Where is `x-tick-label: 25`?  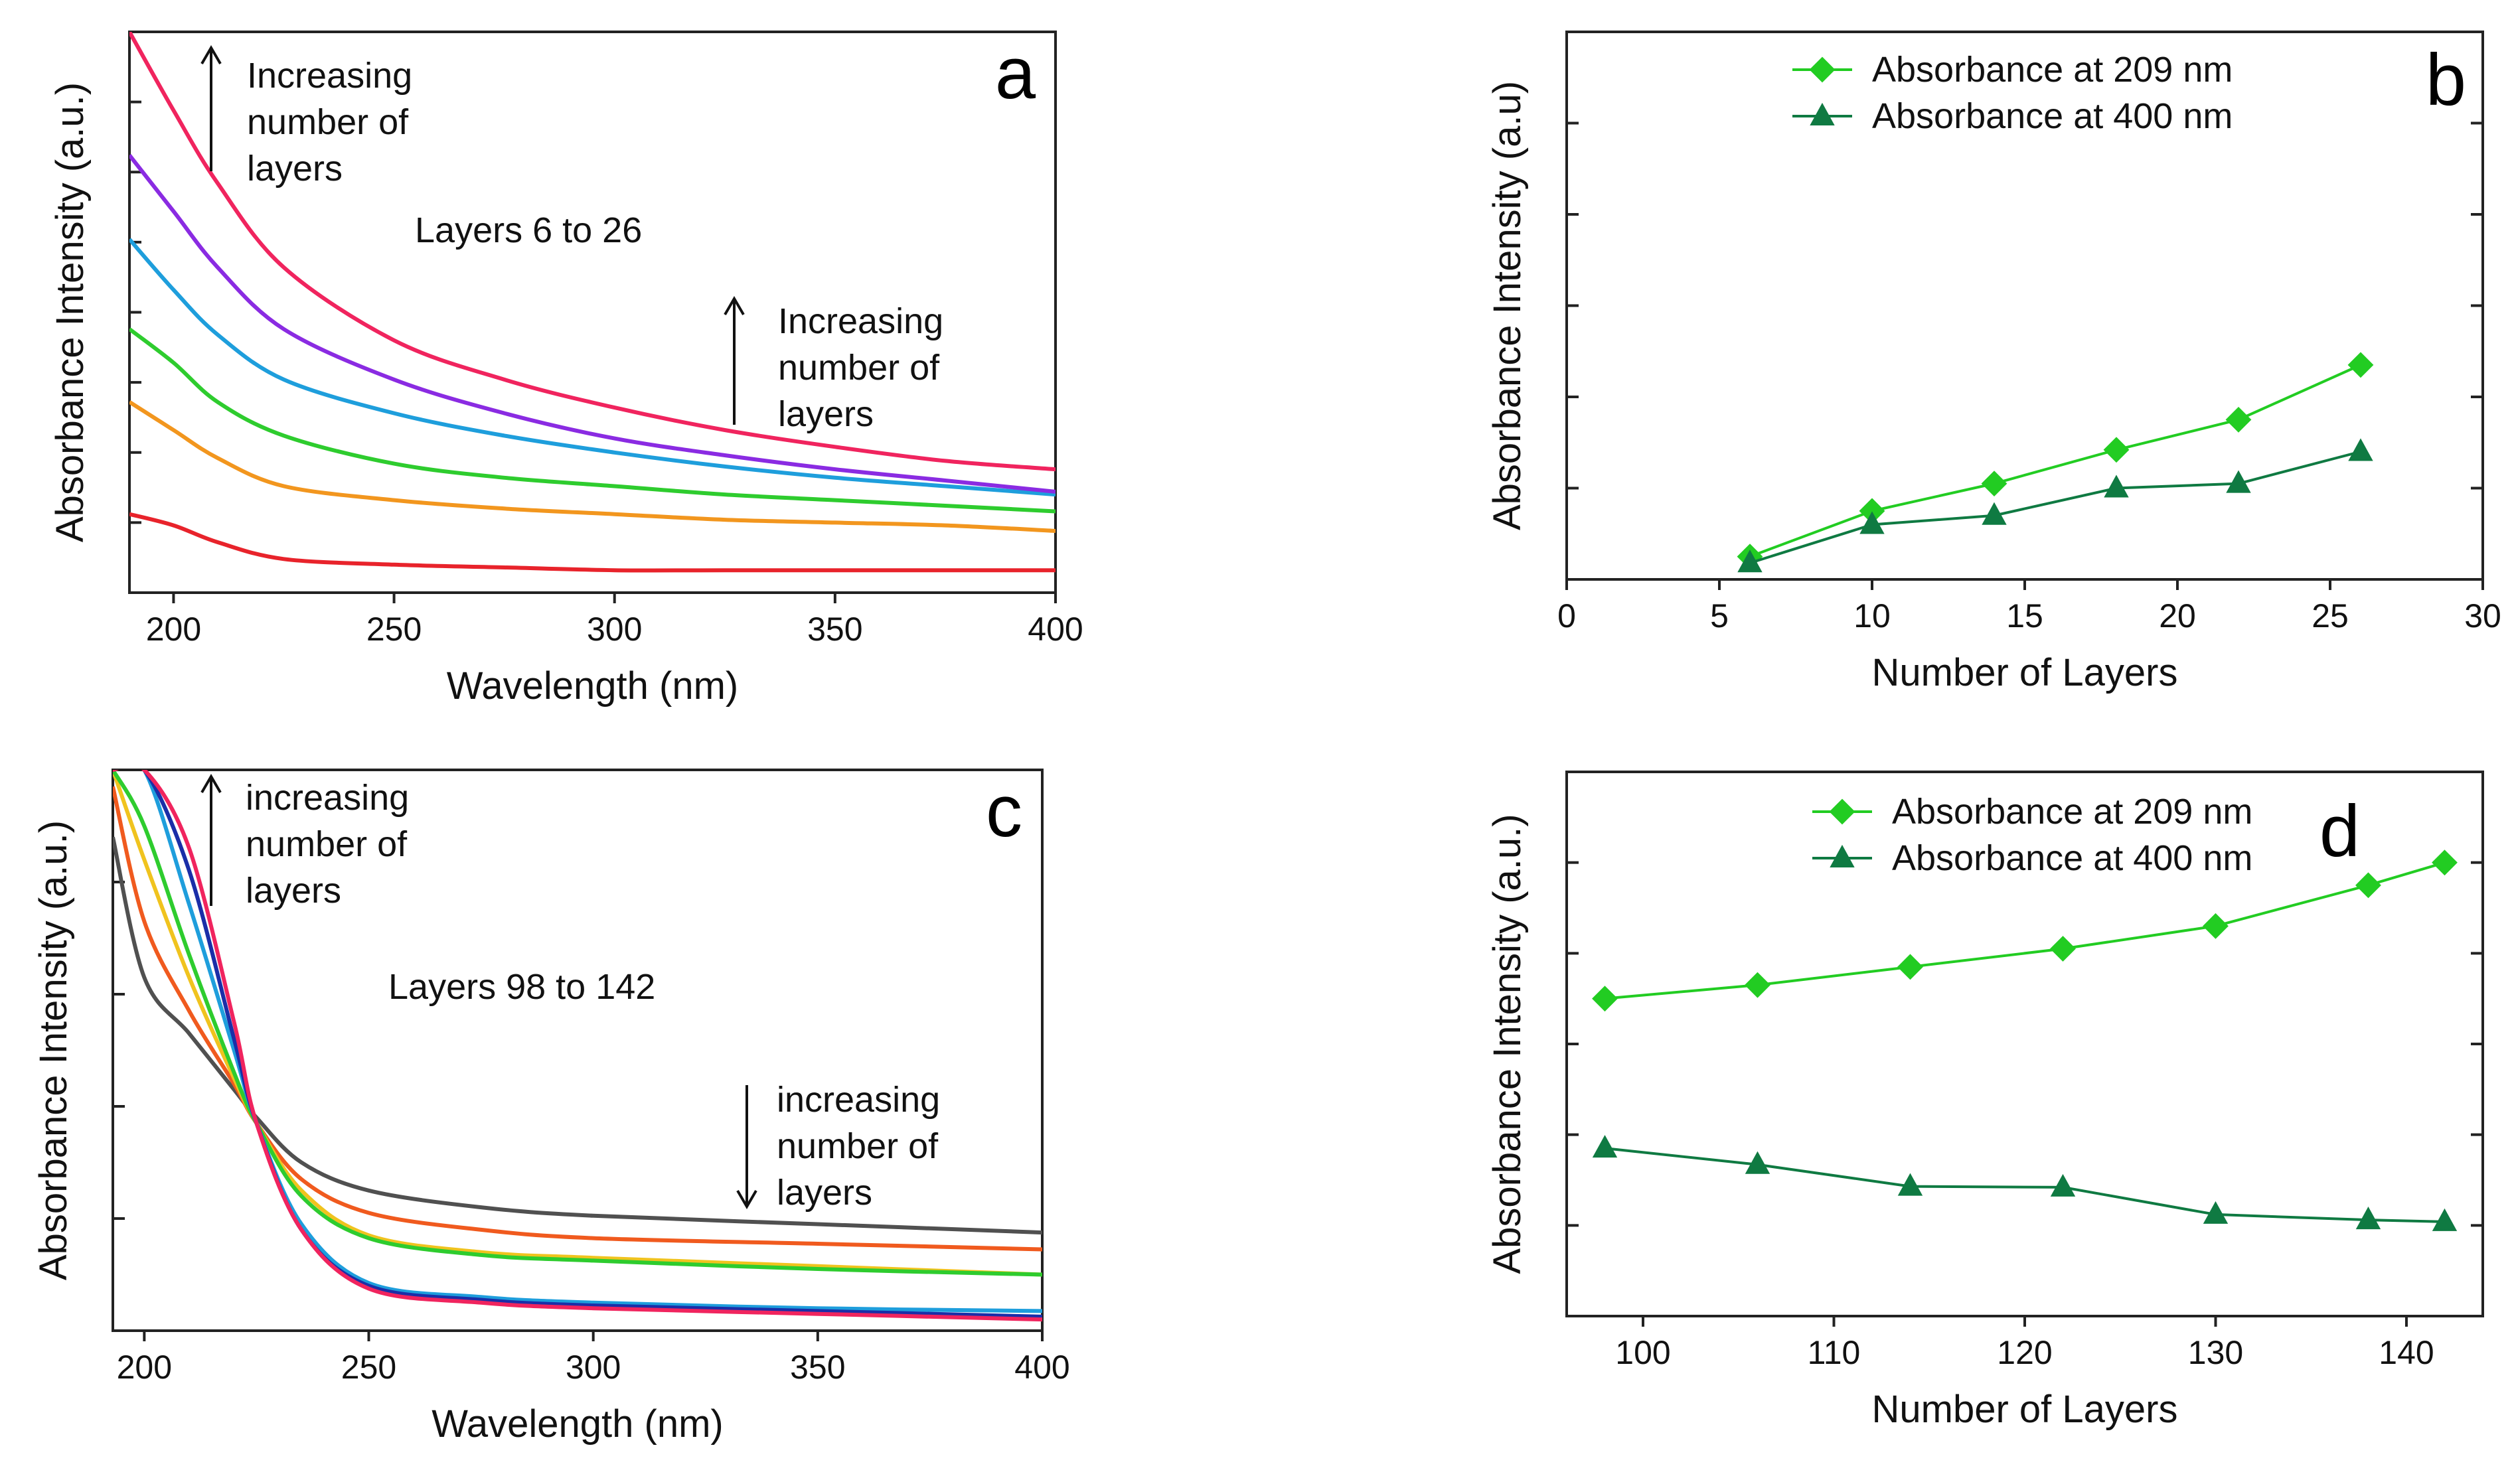 x-tick-label: 25 is located at coordinates (2330, 615).